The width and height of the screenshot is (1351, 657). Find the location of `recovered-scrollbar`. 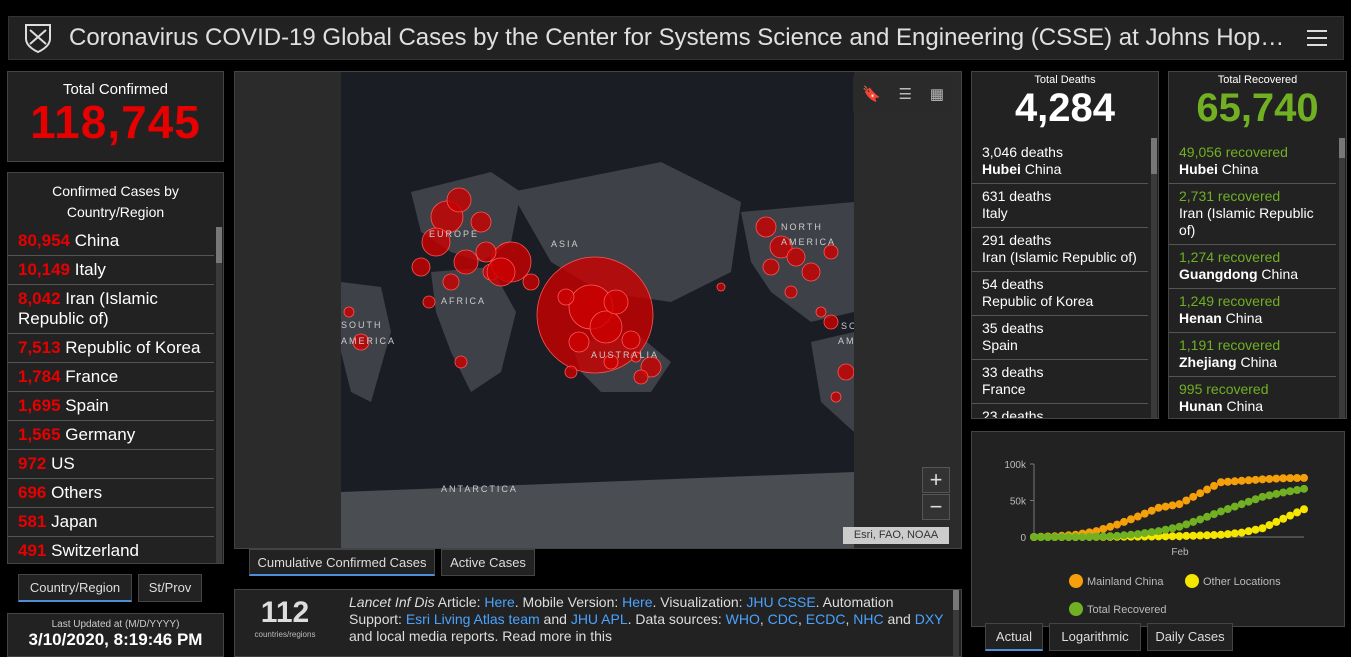

recovered-scrollbar is located at coordinates (1342, 278).